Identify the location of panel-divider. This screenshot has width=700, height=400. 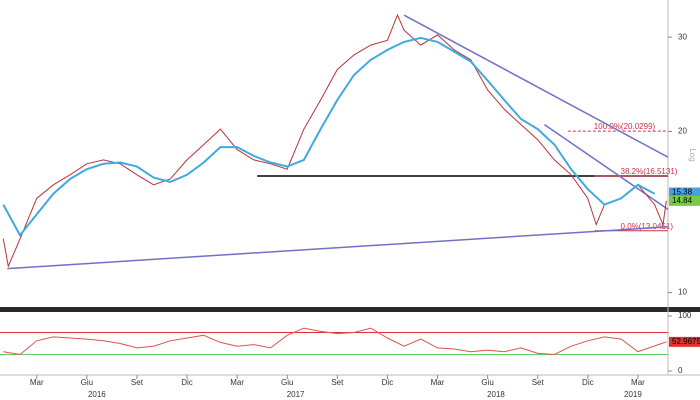
(350, 309).